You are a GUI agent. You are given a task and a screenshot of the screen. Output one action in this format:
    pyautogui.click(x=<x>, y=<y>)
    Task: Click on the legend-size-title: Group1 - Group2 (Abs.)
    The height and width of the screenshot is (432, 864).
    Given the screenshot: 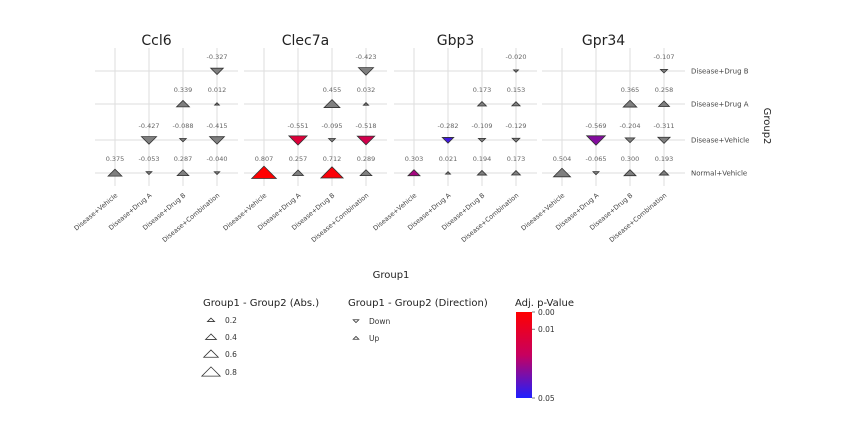 What is the action you would take?
    pyautogui.click(x=261, y=303)
    